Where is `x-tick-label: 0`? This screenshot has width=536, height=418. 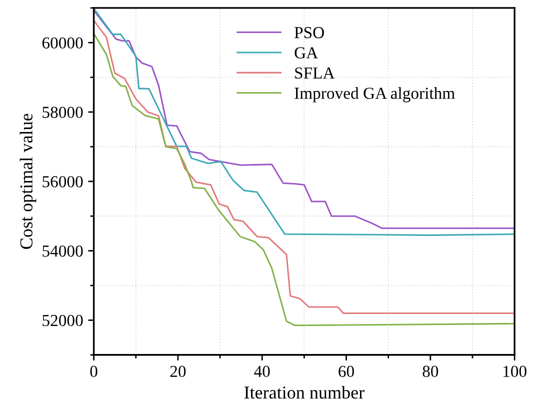 x-tick-label: 0 is located at coordinates (94, 372).